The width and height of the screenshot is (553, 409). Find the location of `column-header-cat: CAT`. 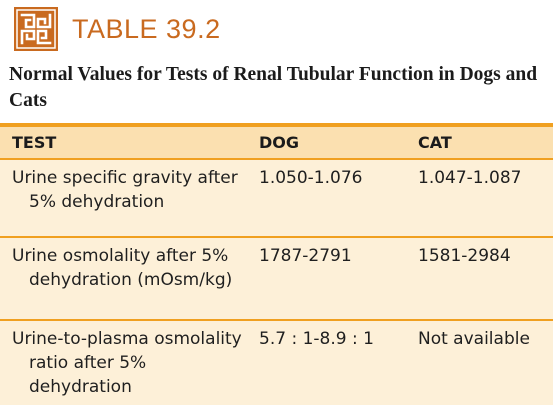

column-header-cat: CAT is located at coordinates (435, 142).